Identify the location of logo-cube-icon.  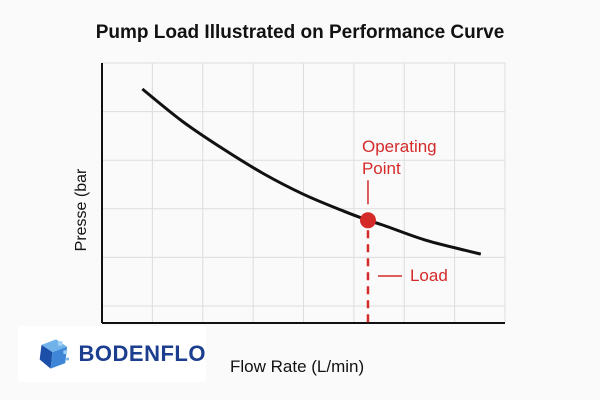
(54, 354).